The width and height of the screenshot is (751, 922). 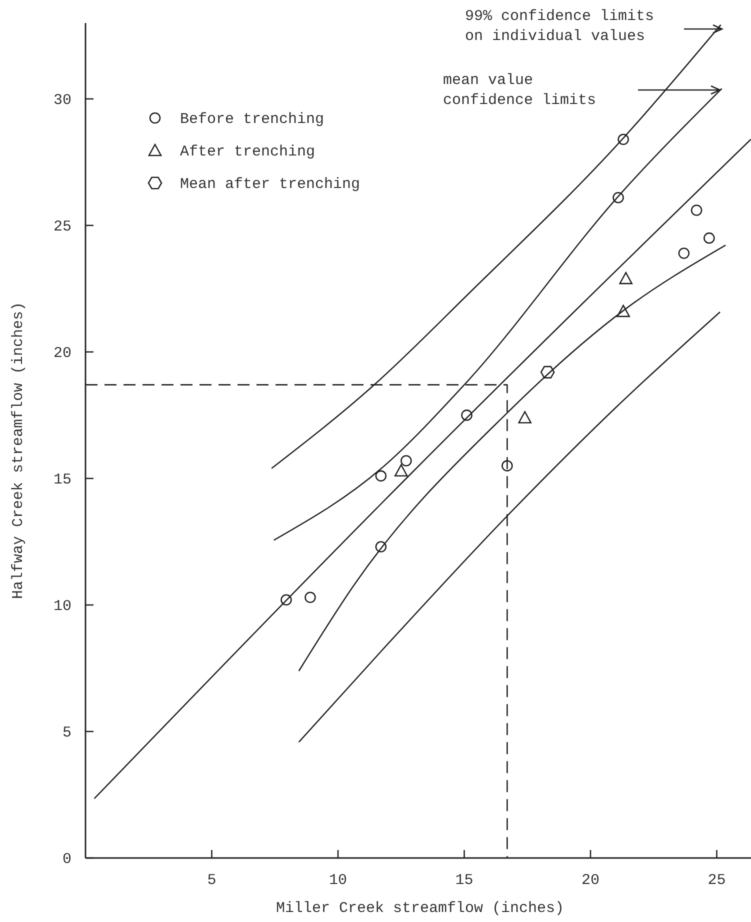 What do you see at coordinates (62, 606) in the screenshot?
I see `y-tick-label: 10` at bounding box center [62, 606].